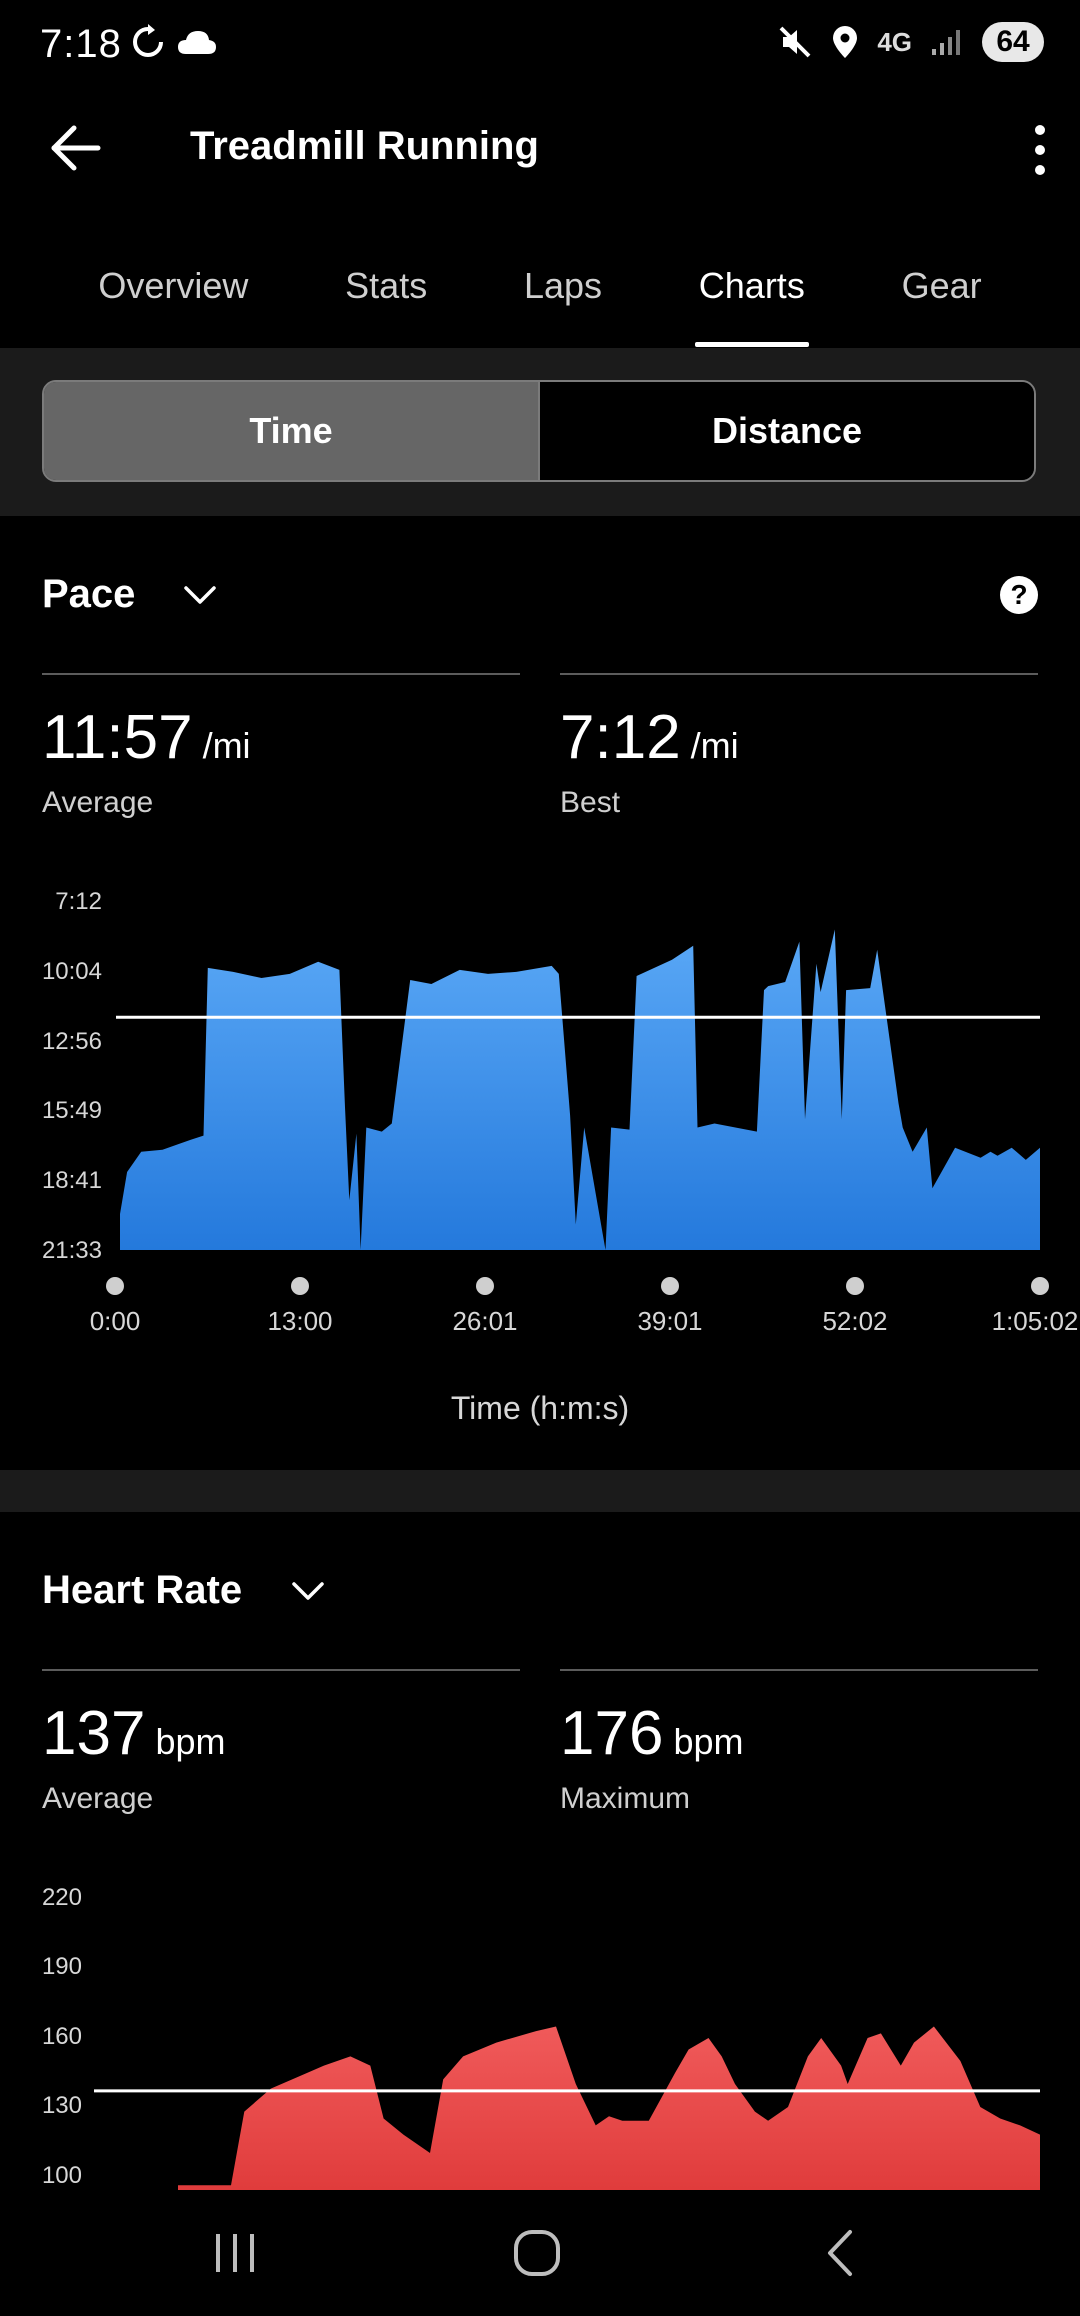 The height and width of the screenshot is (2316, 1080). I want to click on pace-y-tick: 10:04, so click(71, 971).